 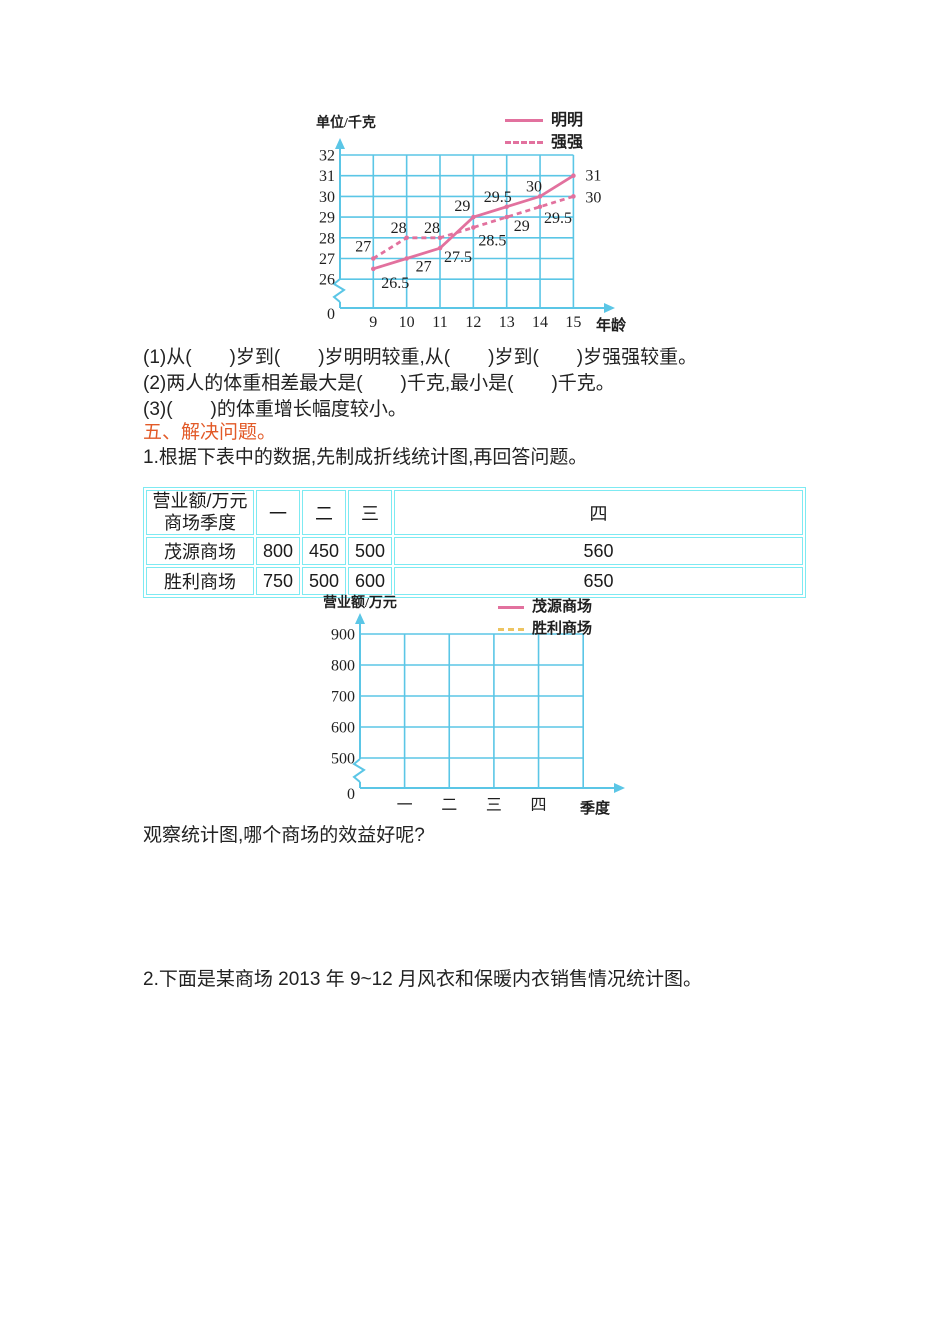 What do you see at coordinates (439, 322) in the screenshot?
I see `x-tick-label: 11` at bounding box center [439, 322].